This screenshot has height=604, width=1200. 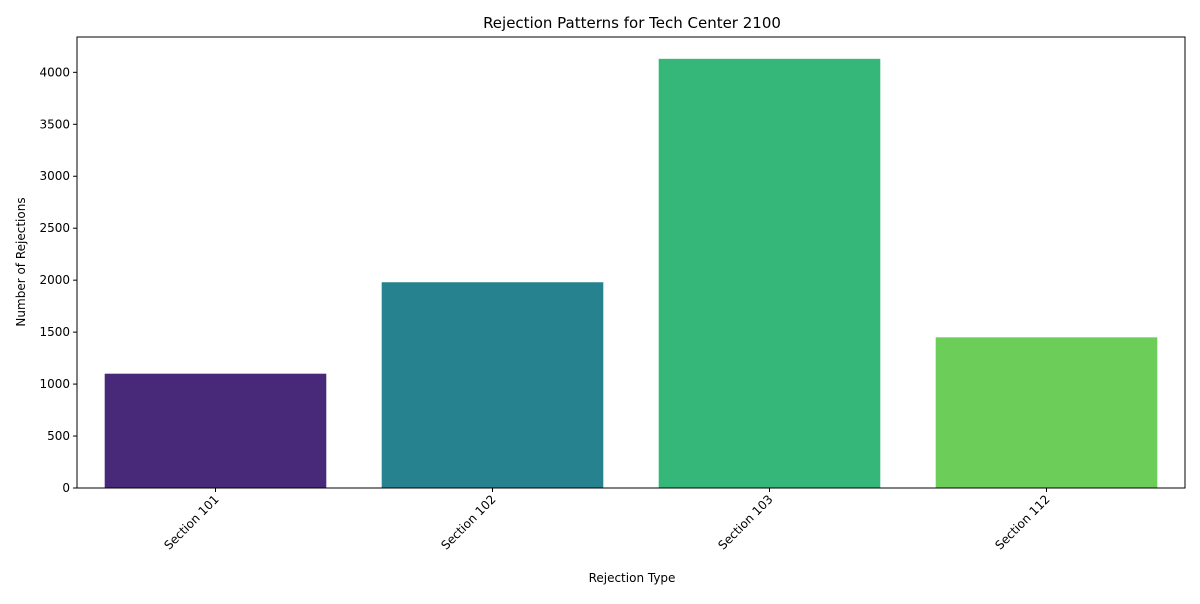 I want to click on y-tick-label: 3500, so click(x=54, y=124).